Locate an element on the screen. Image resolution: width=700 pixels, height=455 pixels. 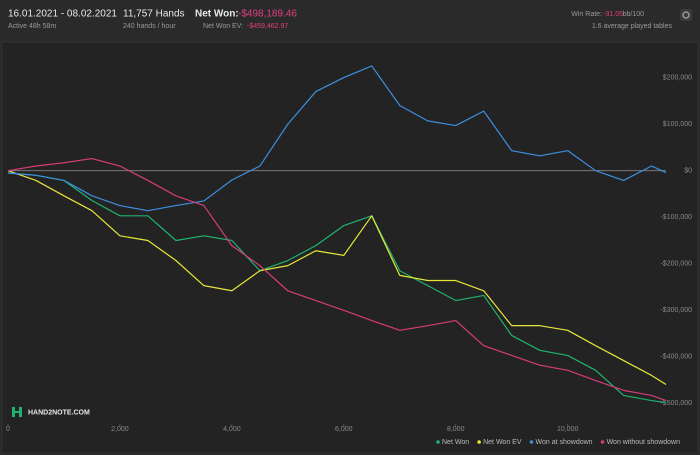
net-won-ev: -$459,462.97 is located at coordinates (267, 26).